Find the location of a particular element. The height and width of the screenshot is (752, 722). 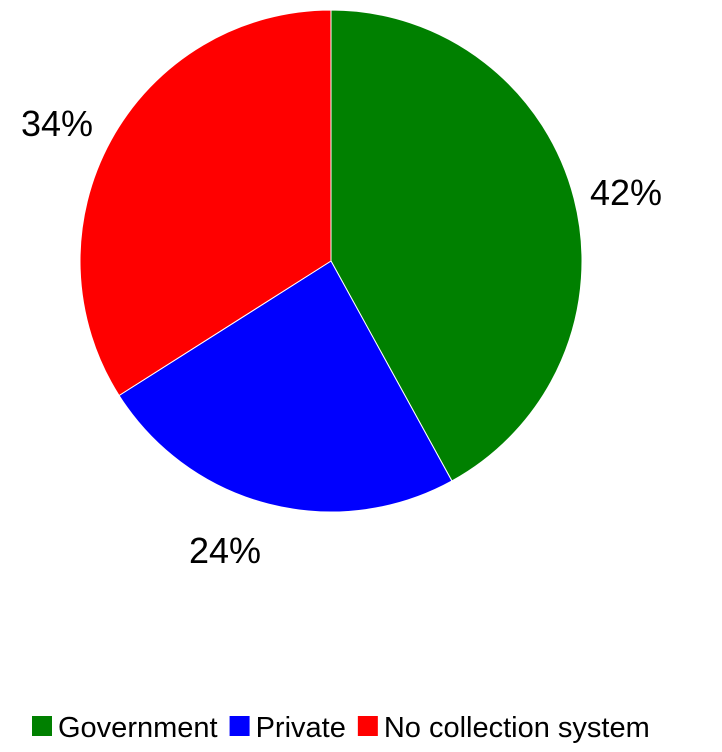

legend-label-no-collection-system: No collection system is located at coordinates (517, 728).